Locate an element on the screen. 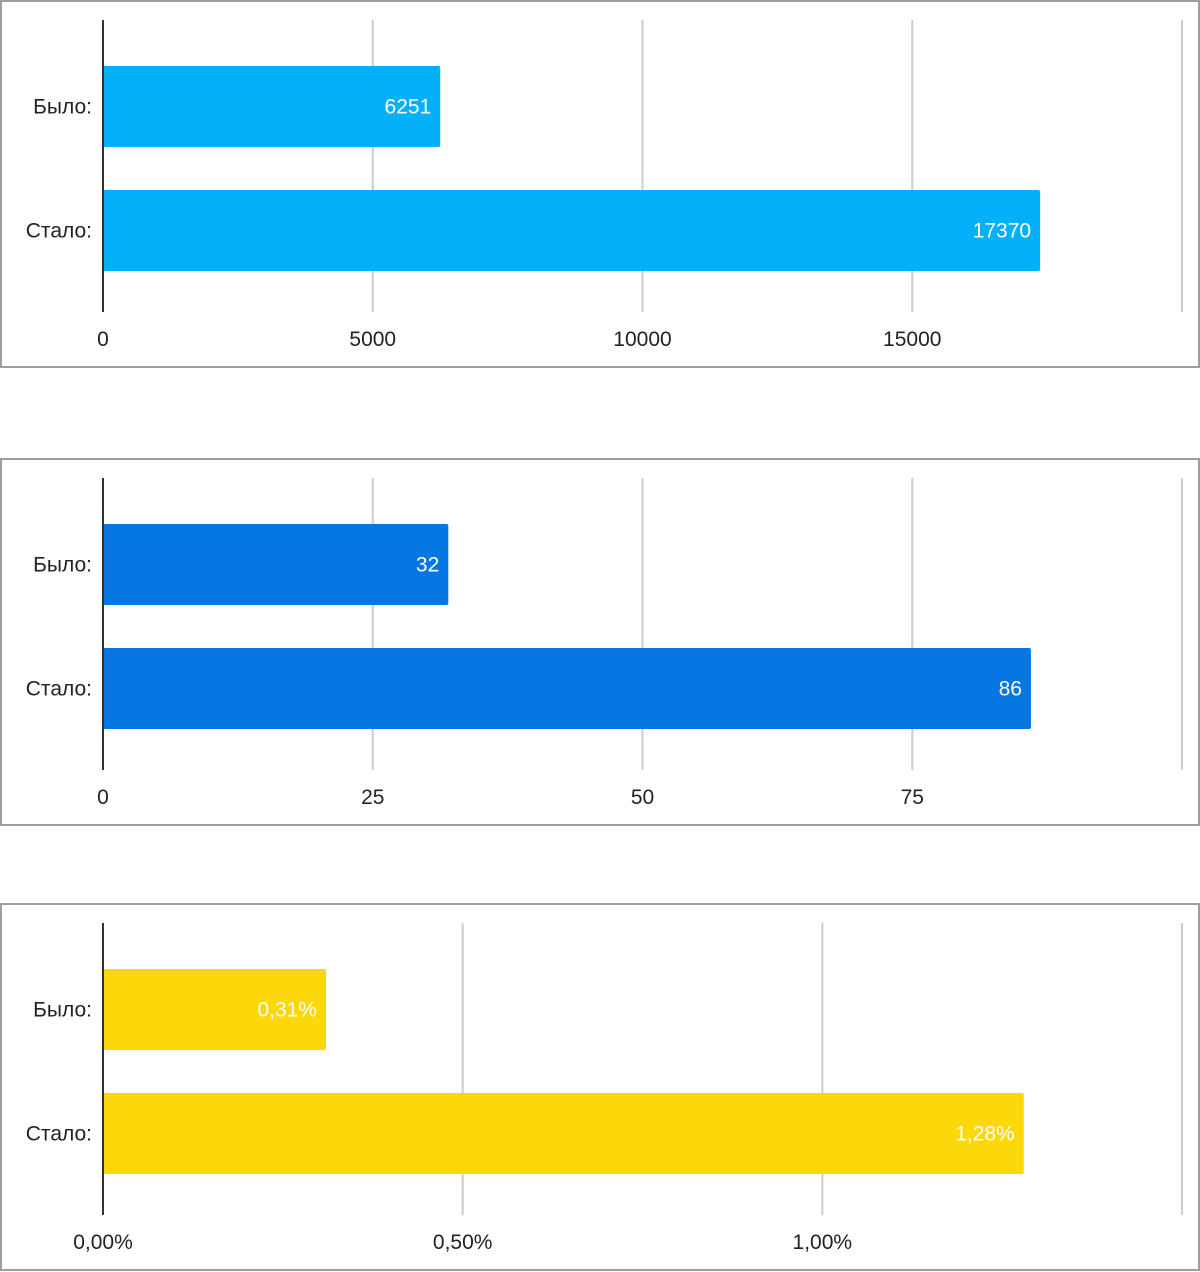 The width and height of the screenshot is (1200, 1272). data-label: 6251 is located at coordinates (408, 107).